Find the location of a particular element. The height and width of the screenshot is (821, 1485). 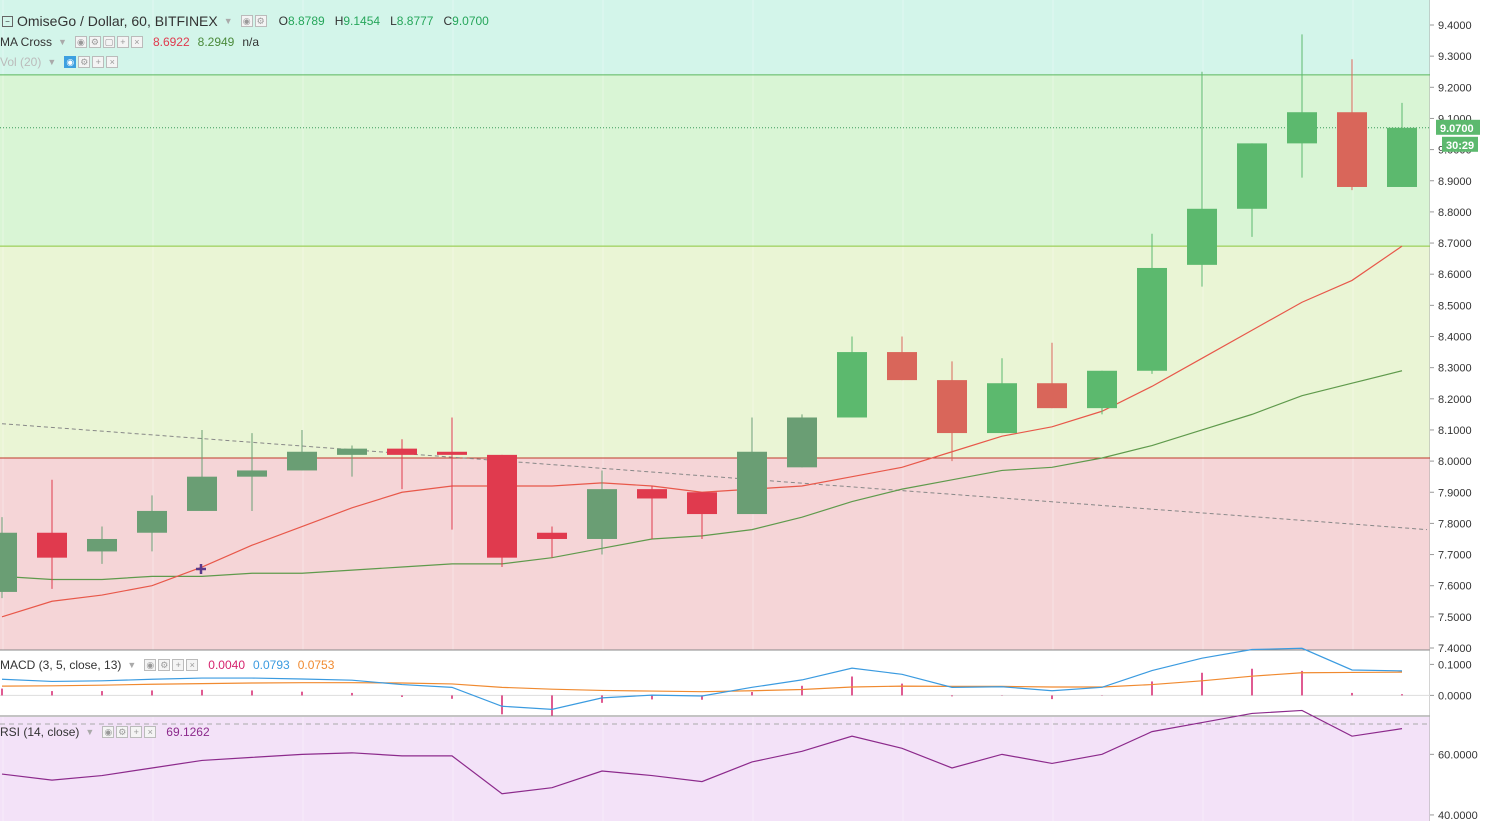

macd-tick-label: 0.1000 is located at coordinates (1455, 665).